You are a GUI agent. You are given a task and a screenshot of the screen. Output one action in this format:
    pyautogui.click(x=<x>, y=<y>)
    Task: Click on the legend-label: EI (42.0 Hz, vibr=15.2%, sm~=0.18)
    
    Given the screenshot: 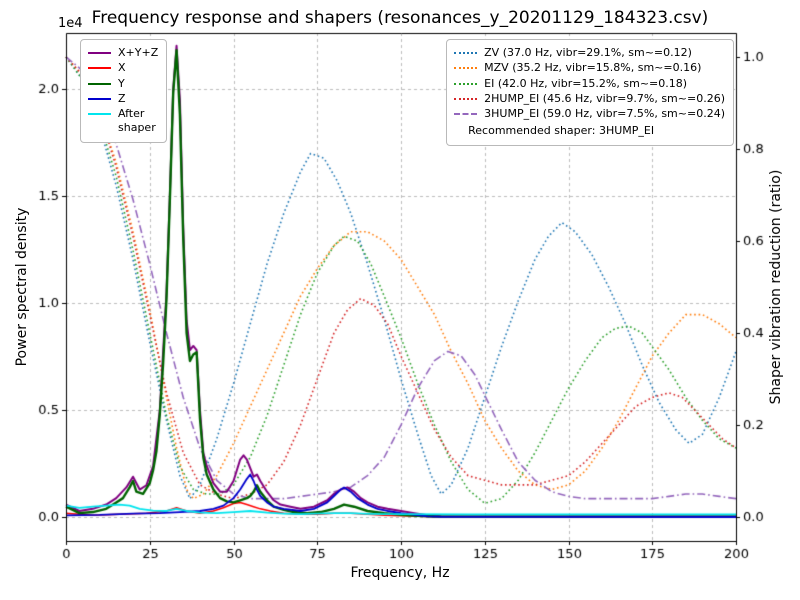 What is the action you would take?
    pyautogui.click(x=586, y=83)
    